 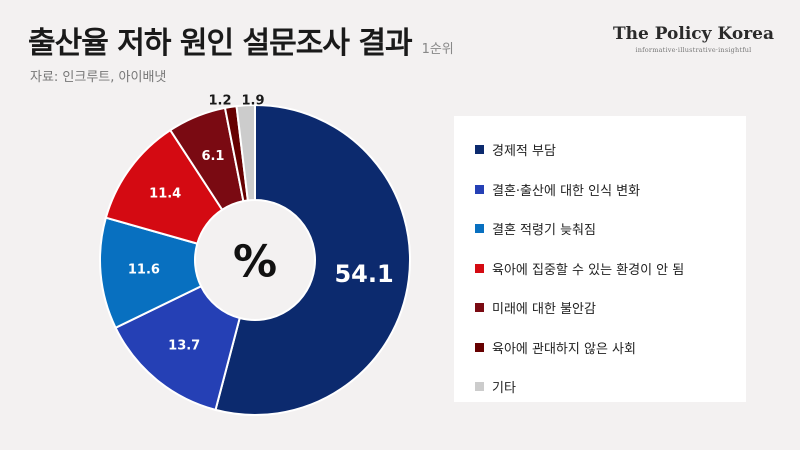 What do you see at coordinates (610, 150) in the screenshot?
I see `legend-item-1: 경제적 부담` at bounding box center [610, 150].